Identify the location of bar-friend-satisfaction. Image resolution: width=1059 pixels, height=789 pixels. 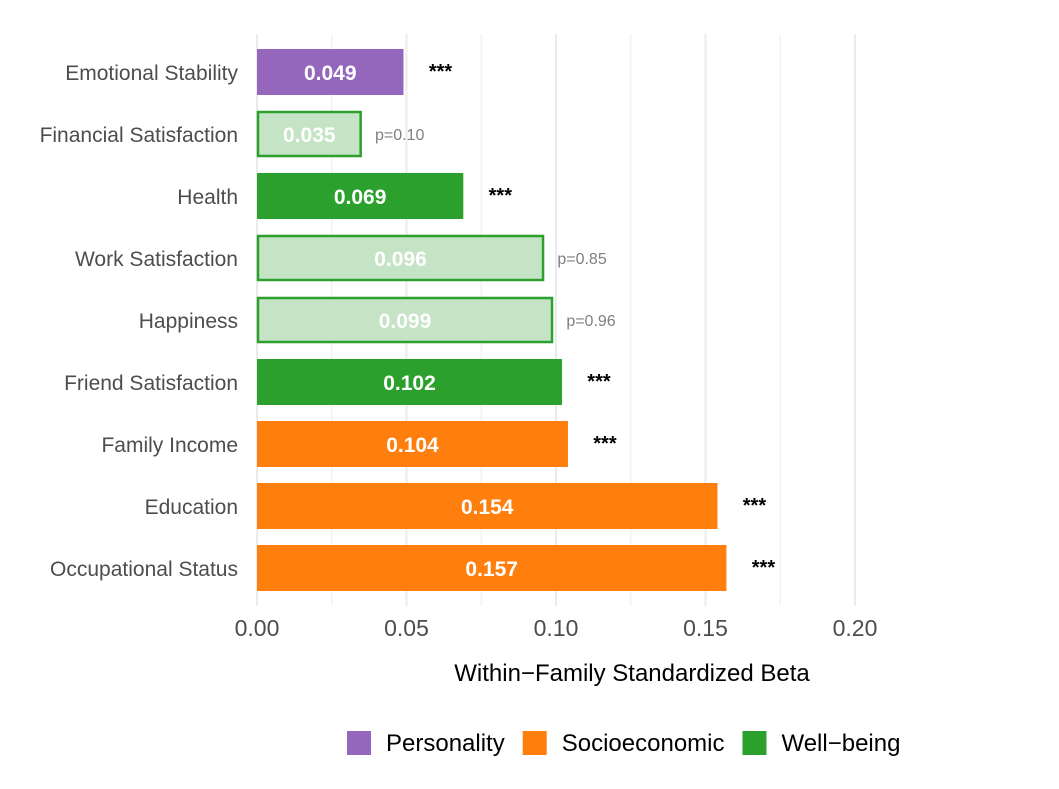
(409, 382).